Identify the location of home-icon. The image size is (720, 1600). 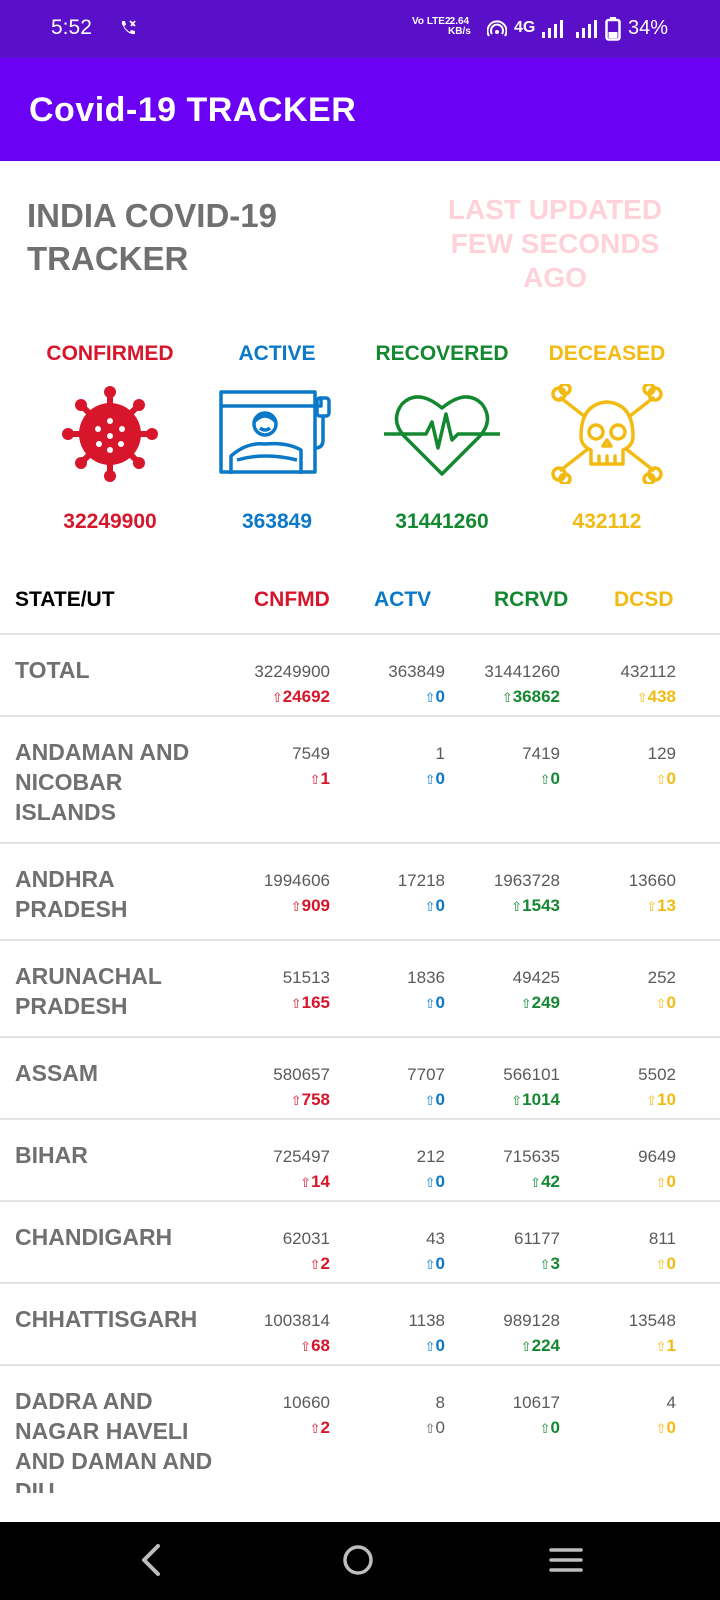
(358, 1562).